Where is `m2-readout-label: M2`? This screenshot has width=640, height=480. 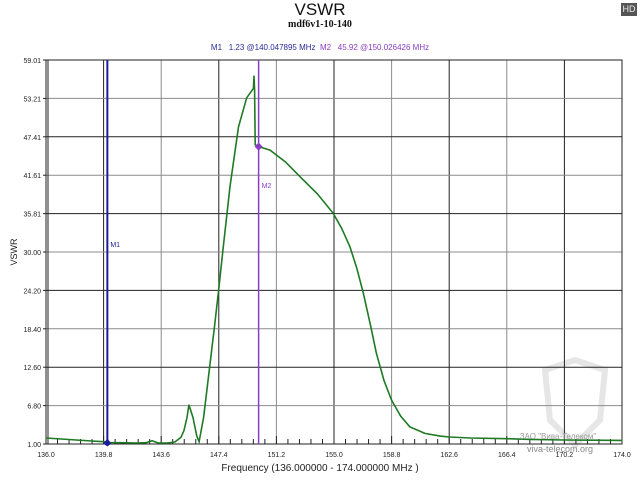 m2-readout-label: M2 is located at coordinates (326, 47).